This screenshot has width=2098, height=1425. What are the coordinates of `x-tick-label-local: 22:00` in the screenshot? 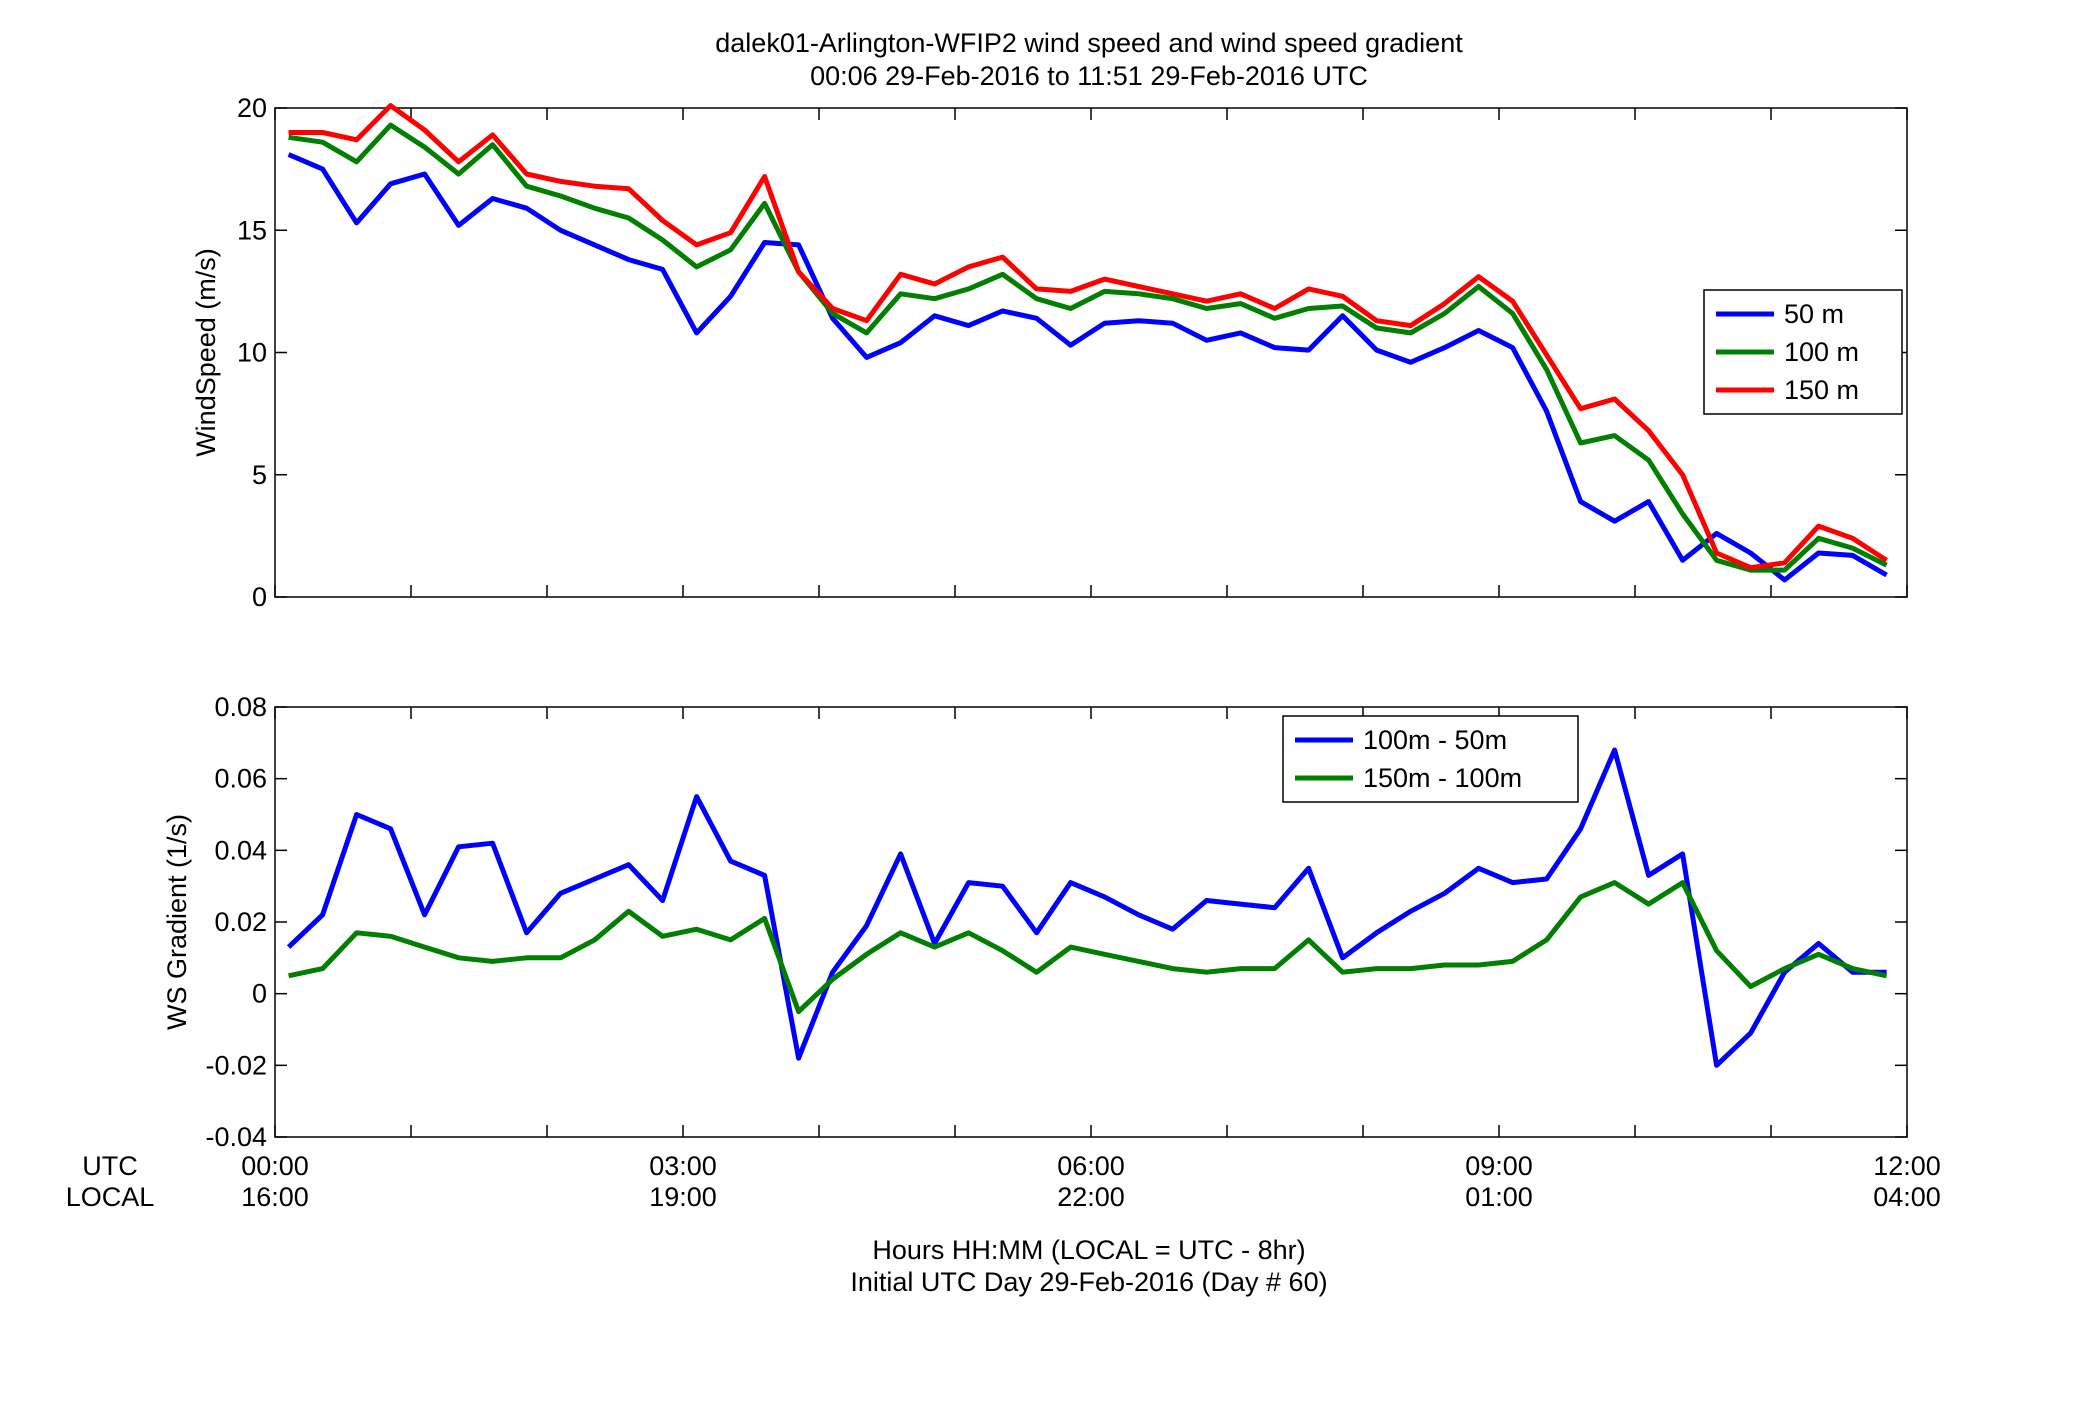 It's located at (1091, 1197).